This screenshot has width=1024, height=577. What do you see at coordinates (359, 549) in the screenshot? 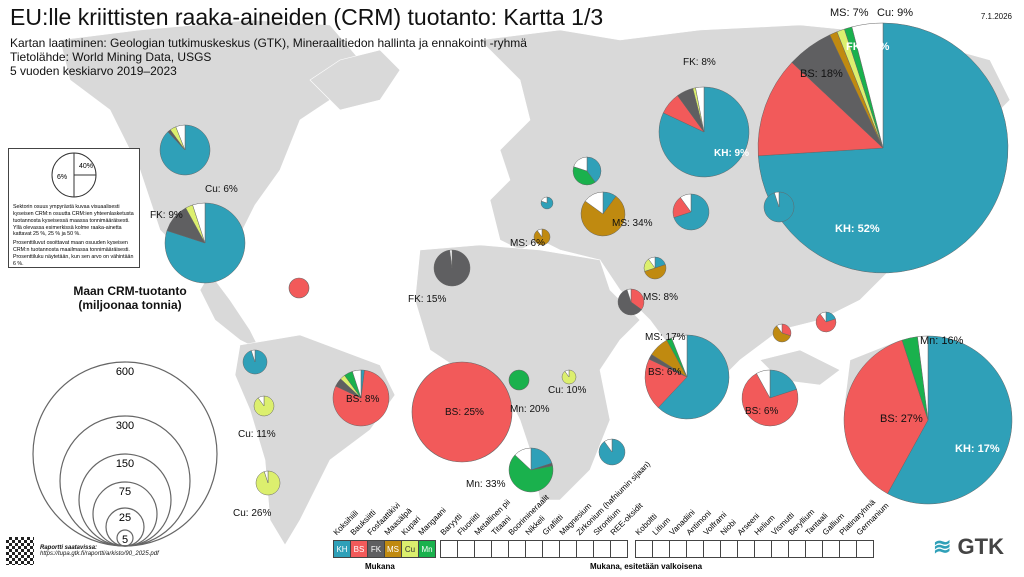
I see `legend-swatch-BS: BS` at bounding box center [359, 549].